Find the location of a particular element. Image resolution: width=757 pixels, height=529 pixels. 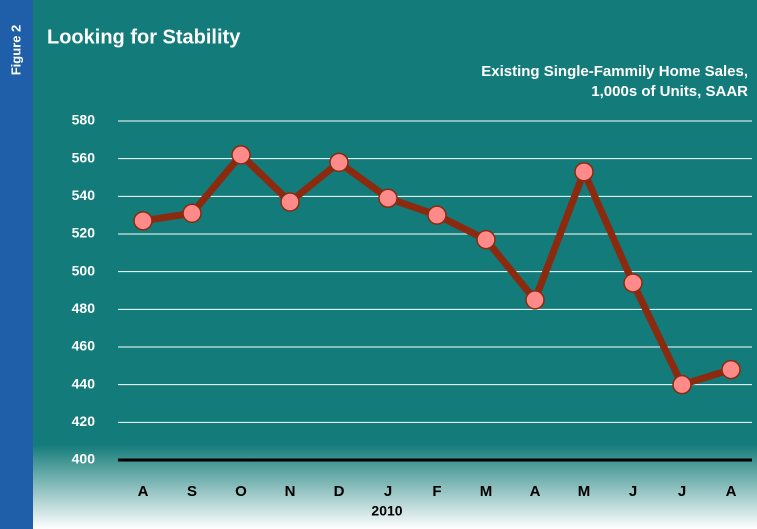

y-tick-label: 460 is located at coordinates (84, 346).